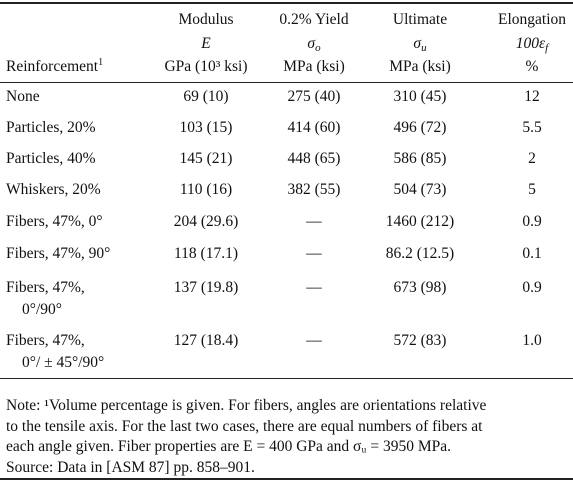 Image resolution: width=573 pixels, height=481 pixels. What do you see at coordinates (23, 96) in the screenshot?
I see `row-label: None` at bounding box center [23, 96].